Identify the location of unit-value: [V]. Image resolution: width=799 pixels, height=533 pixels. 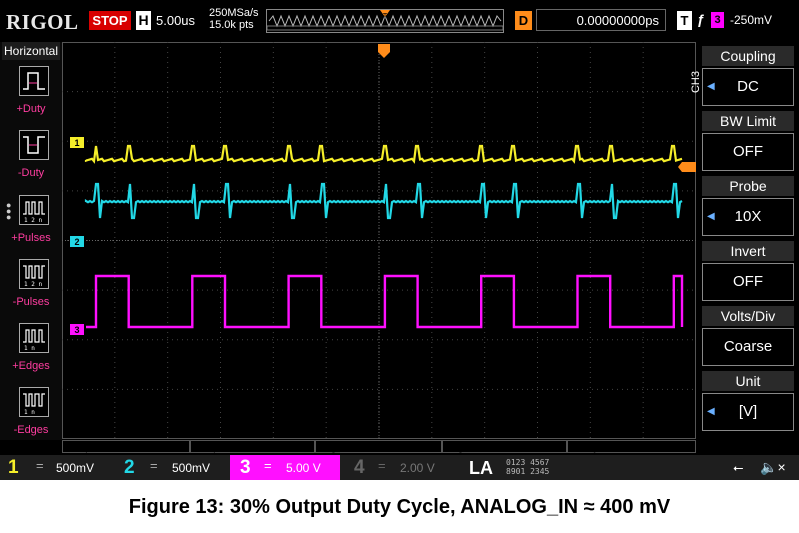
(748, 411).